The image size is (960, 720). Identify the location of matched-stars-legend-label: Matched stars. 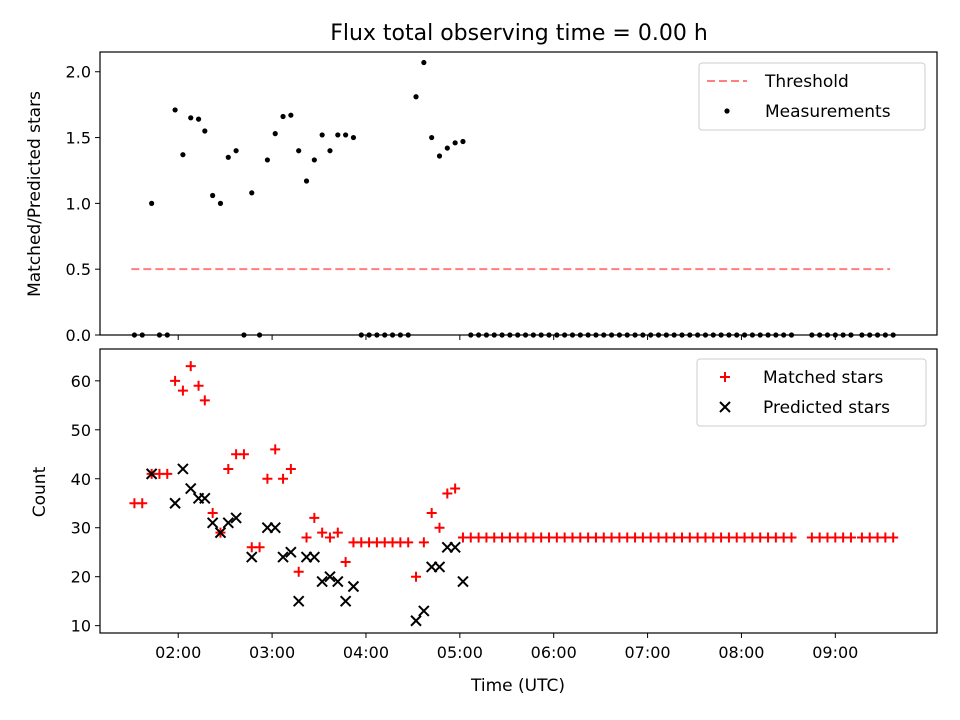
(823, 378).